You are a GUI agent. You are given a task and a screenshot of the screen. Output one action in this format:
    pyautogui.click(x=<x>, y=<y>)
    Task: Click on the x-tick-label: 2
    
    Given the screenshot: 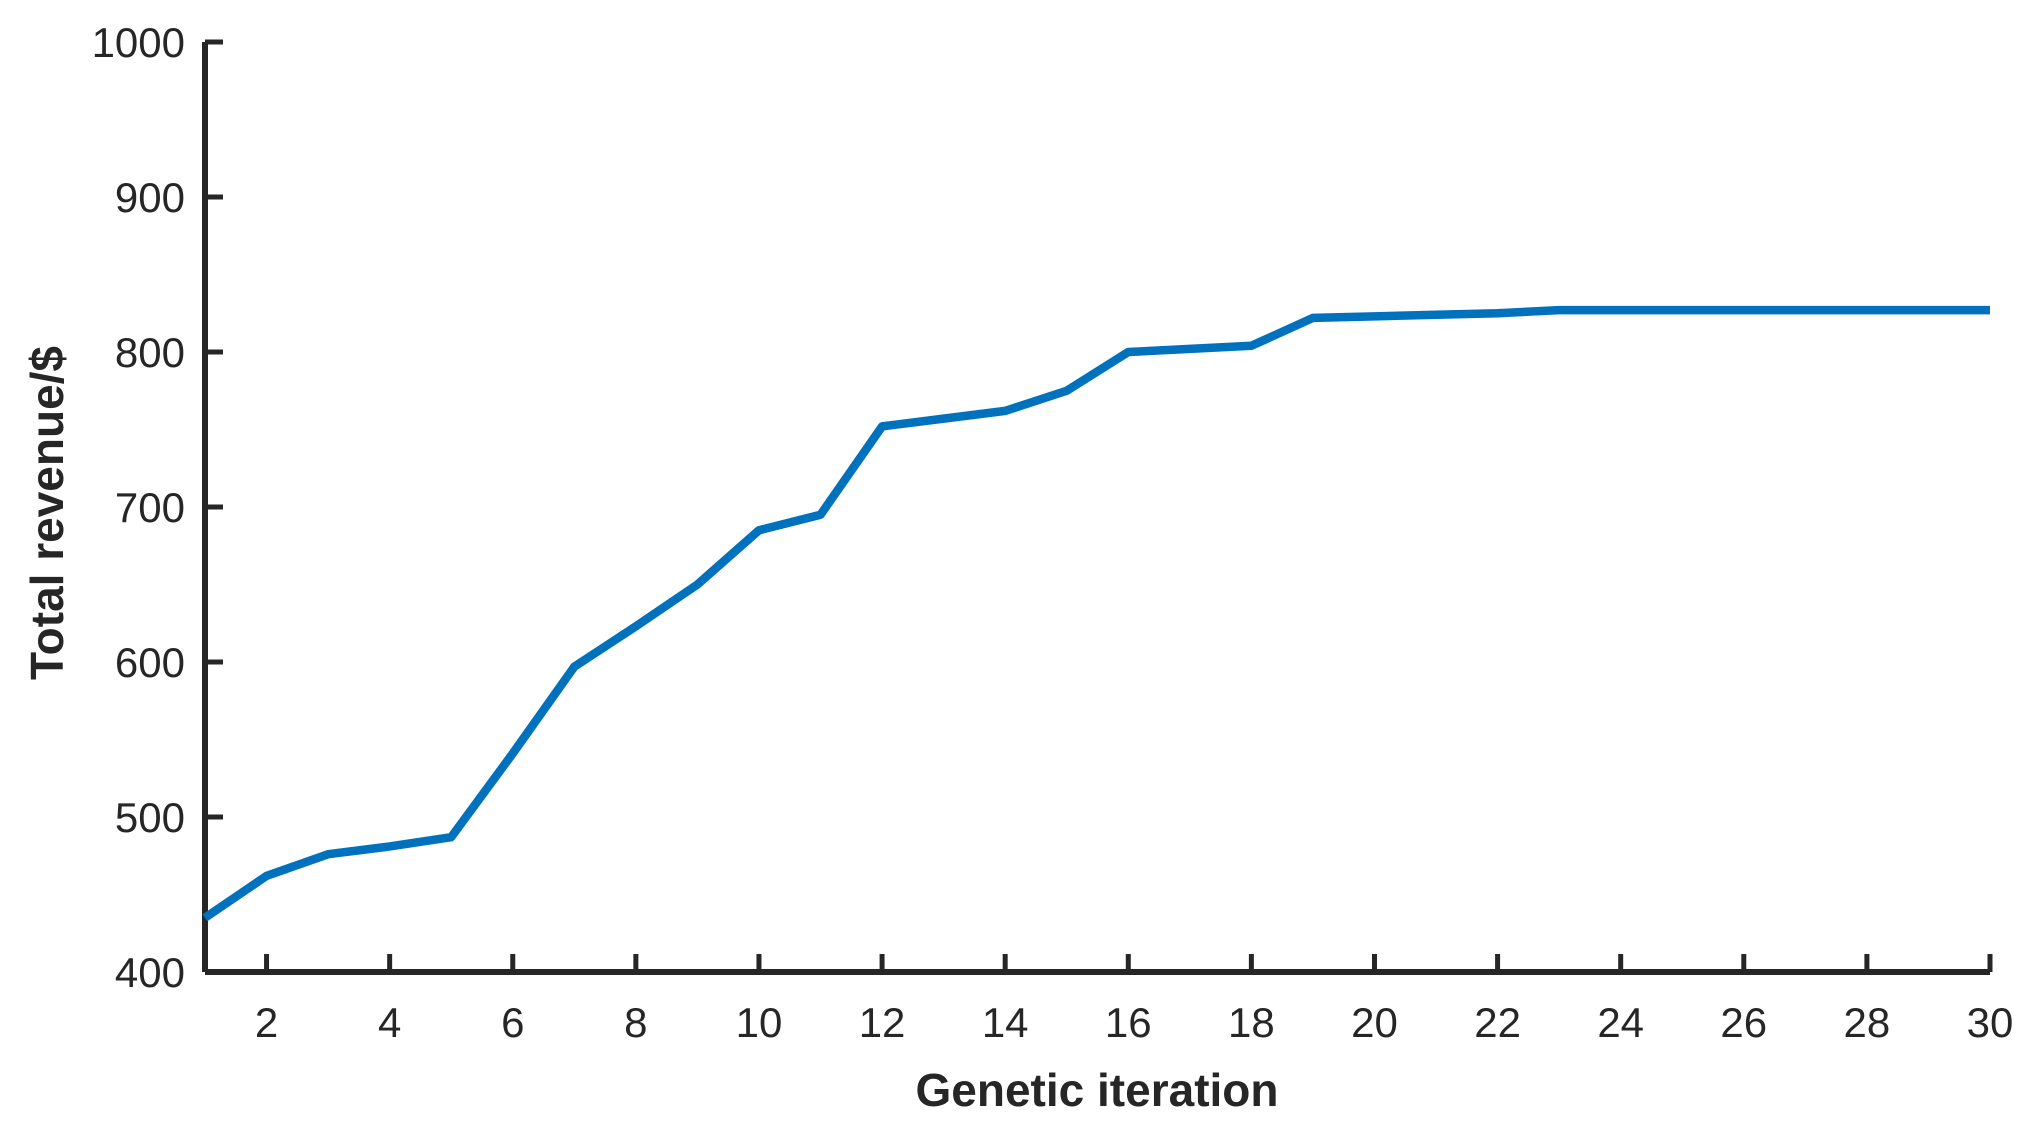 What is the action you would take?
    pyautogui.click(x=266, y=1022)
    